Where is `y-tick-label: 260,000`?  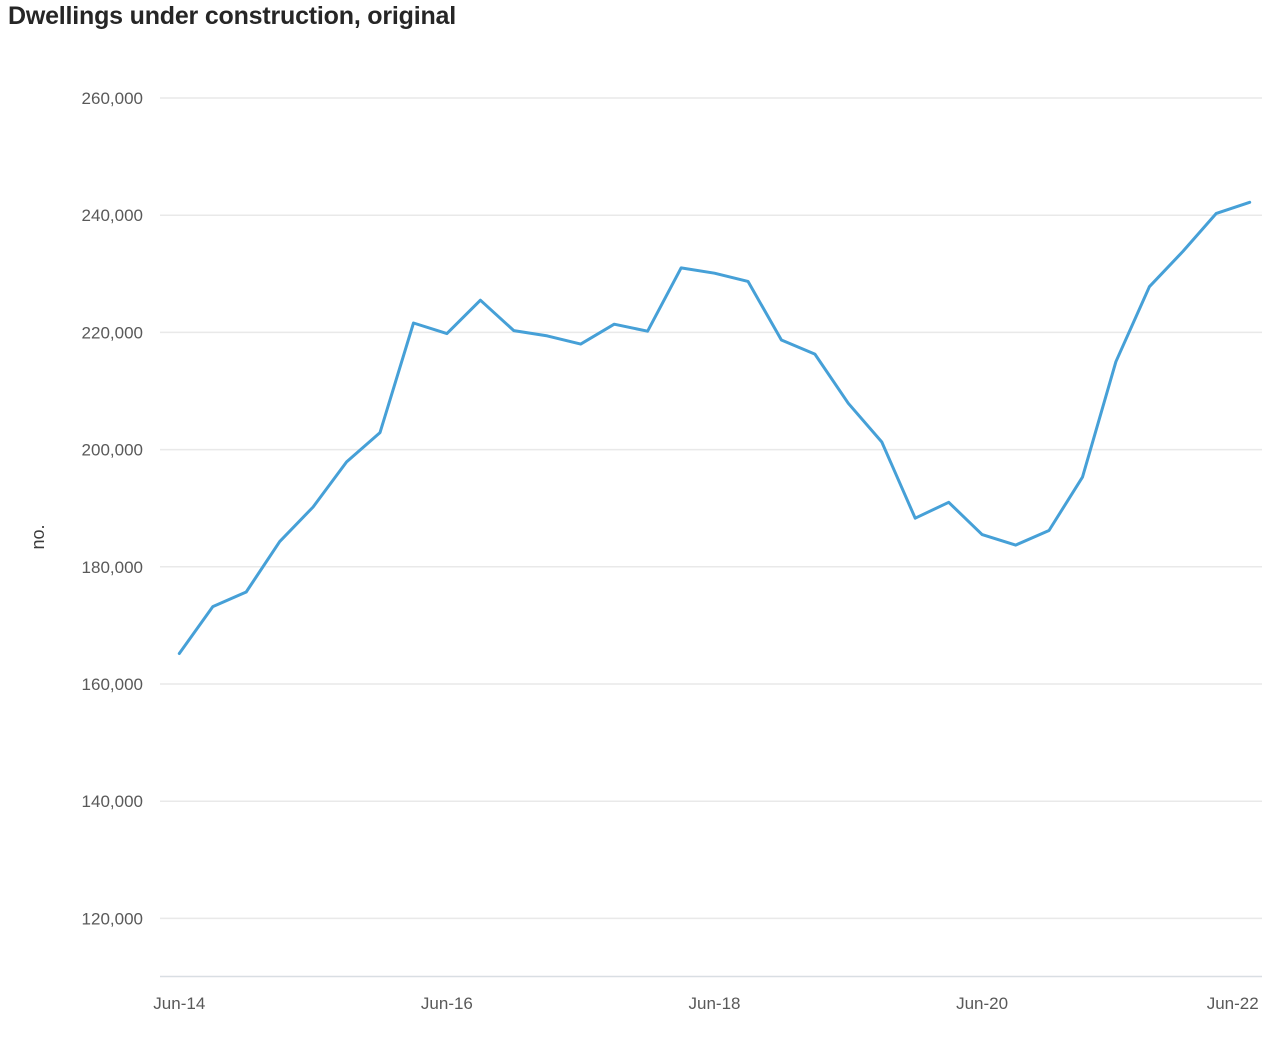
y-tick-label: 260,000 is located at coordinates (112, 98).